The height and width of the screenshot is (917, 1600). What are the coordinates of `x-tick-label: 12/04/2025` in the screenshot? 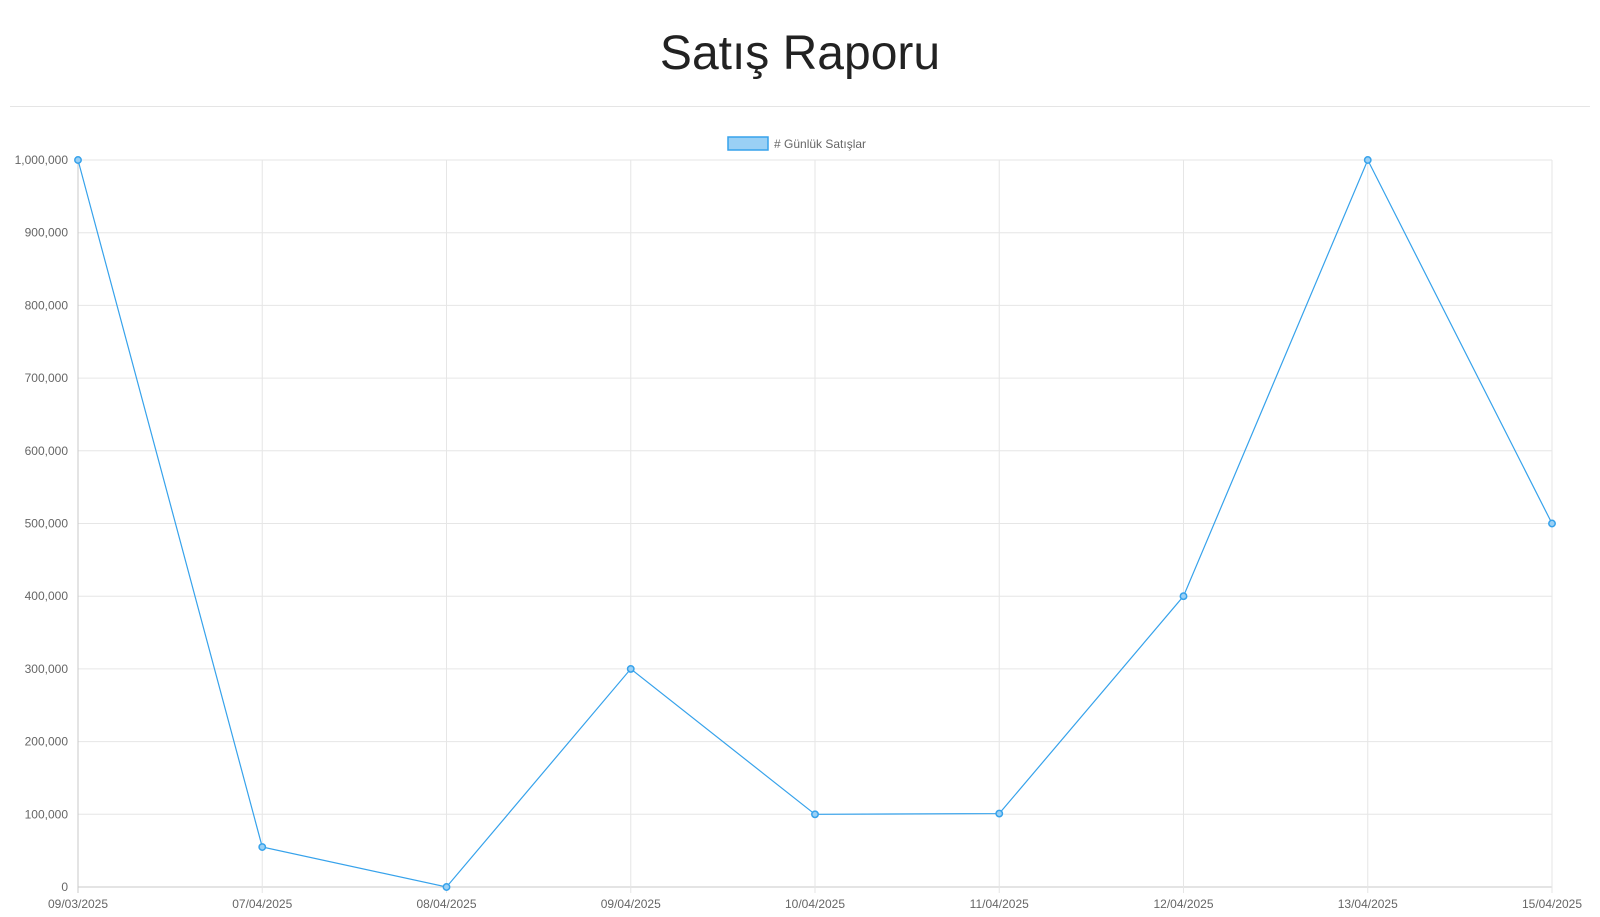 It's located at (1183, 904).